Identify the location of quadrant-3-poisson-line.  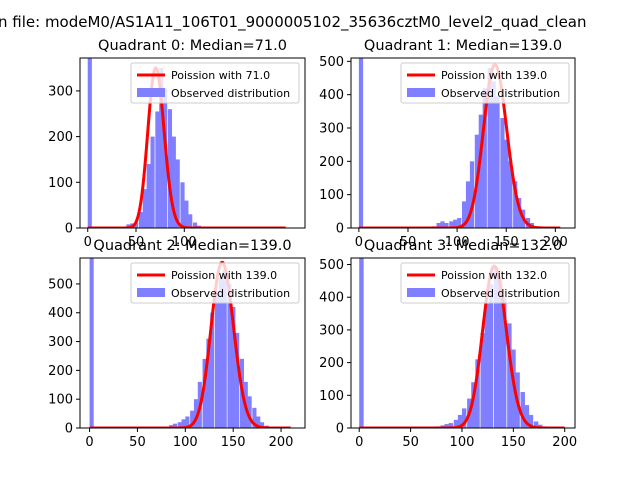
(462, 346).